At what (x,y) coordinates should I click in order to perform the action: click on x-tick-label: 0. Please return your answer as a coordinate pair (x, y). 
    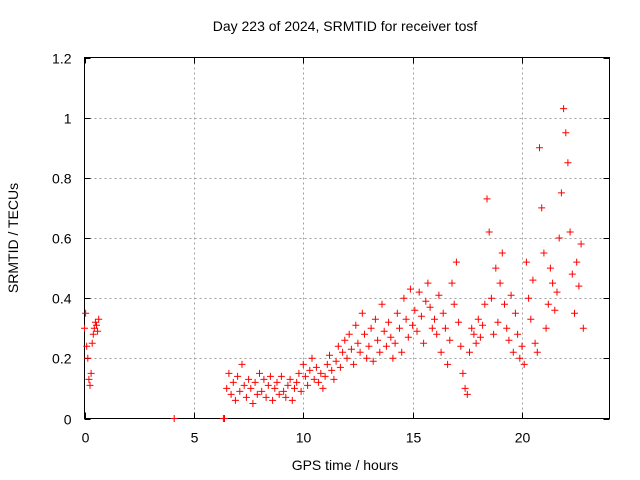
    Looking at the image, I should click on (86, 438).